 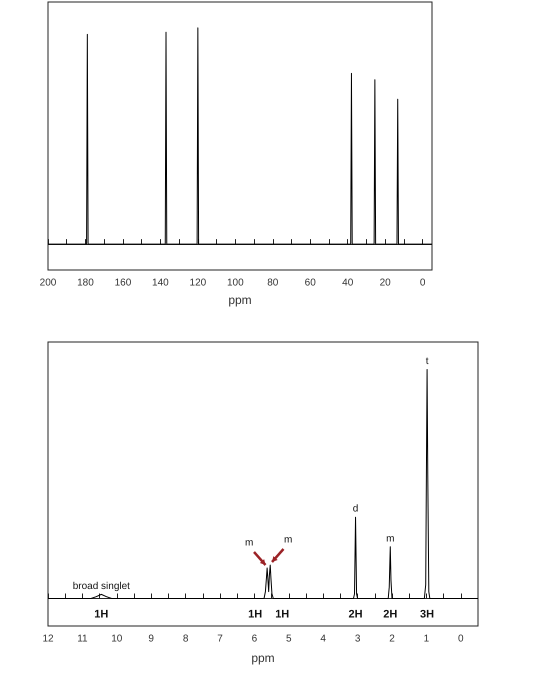 What do you see at coordinates (427, 614) in the screenshot?
I see `text: 3H` at bounding box center [427, 614].